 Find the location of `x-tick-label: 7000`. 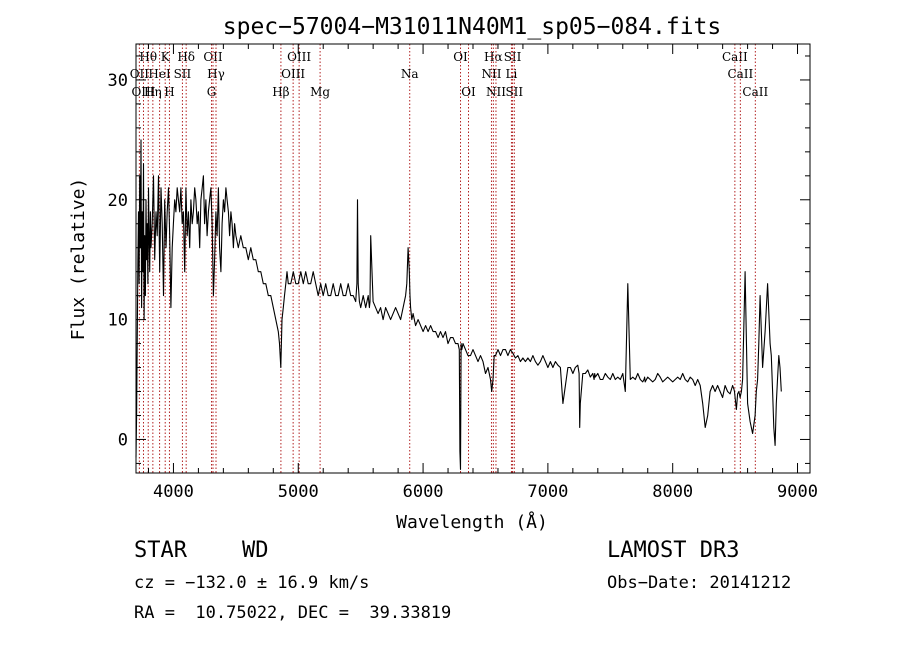

x-tick-label: 7000 is located at coordinates (547, 492).